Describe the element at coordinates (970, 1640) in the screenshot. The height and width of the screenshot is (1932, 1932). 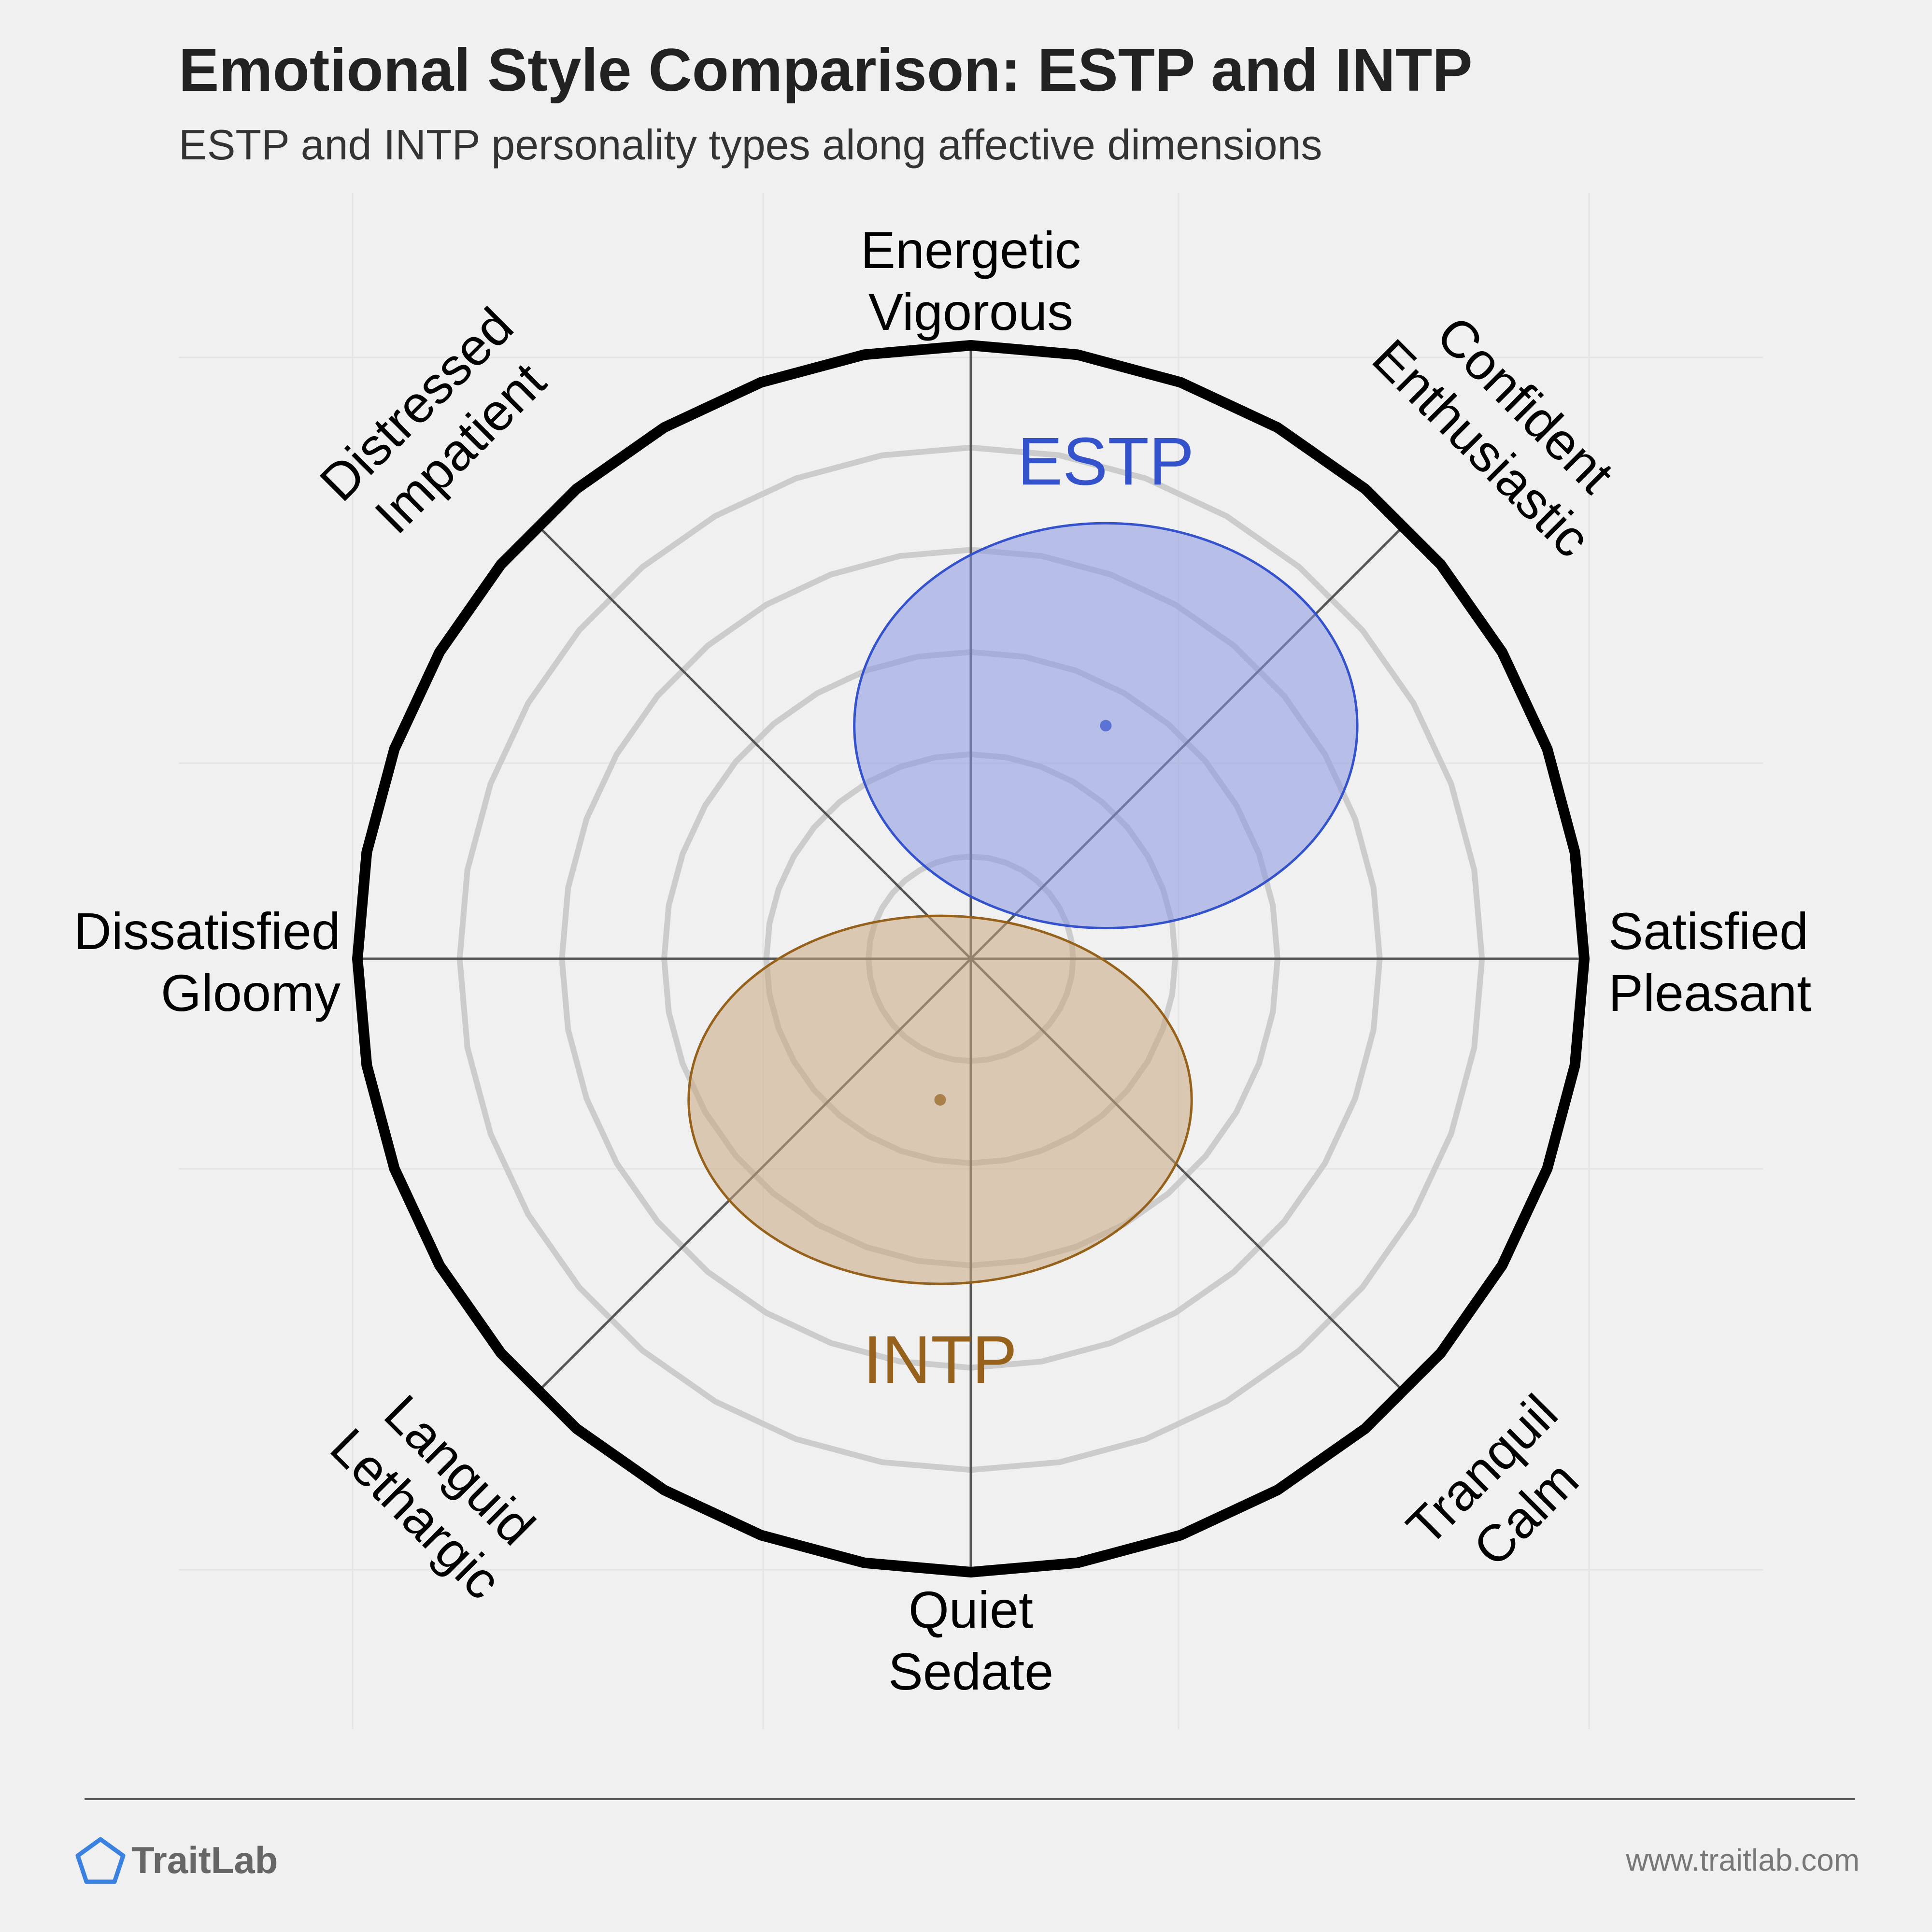
I see `label-quiet-sedate: Quiet Sedate` at that location.